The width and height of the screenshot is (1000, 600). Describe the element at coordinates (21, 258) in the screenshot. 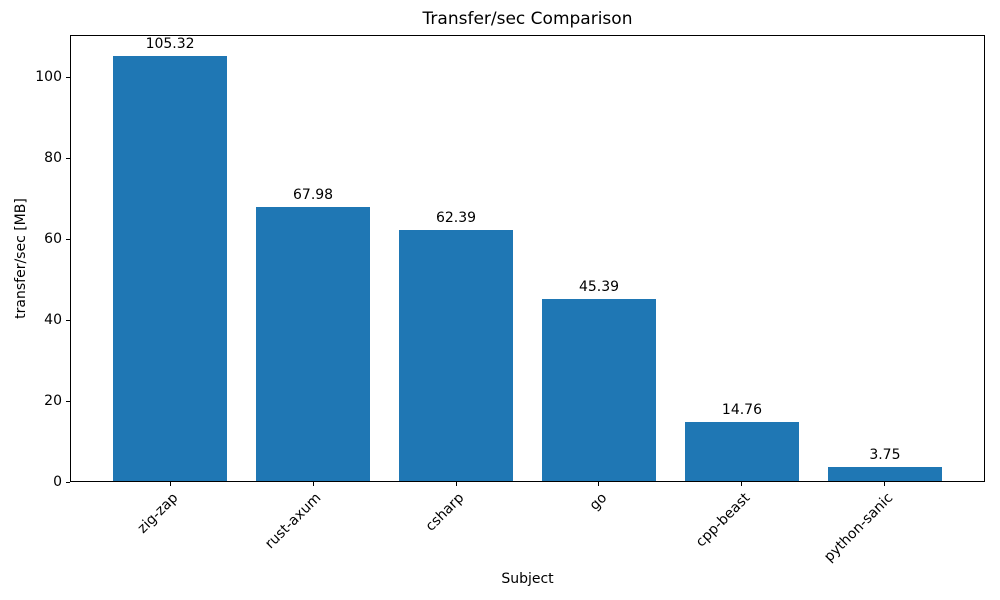

I see `y-axis-label: transfer/sec [MB]` at that location.